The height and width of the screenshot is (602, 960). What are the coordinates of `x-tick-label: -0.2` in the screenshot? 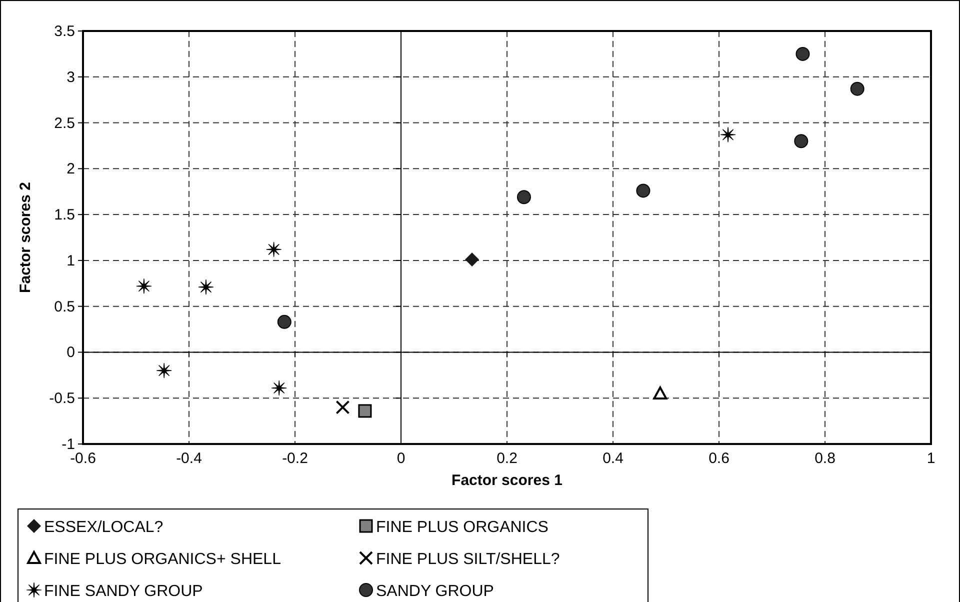 It's located at (295, 458).